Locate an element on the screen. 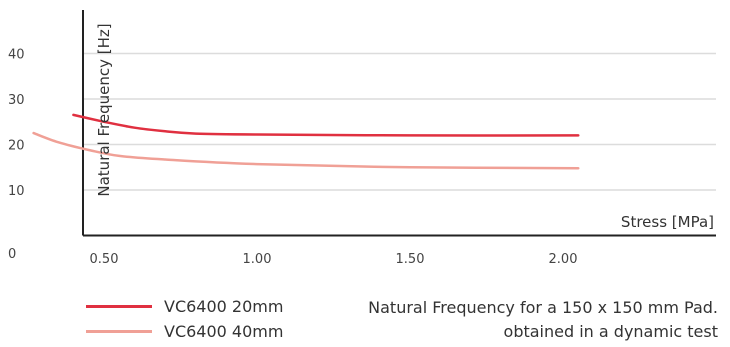 Image resolution: width=730 pixels, height=347 pixels. x-tick-label-0.50: 0.50 is located at coordinates (104, 259).